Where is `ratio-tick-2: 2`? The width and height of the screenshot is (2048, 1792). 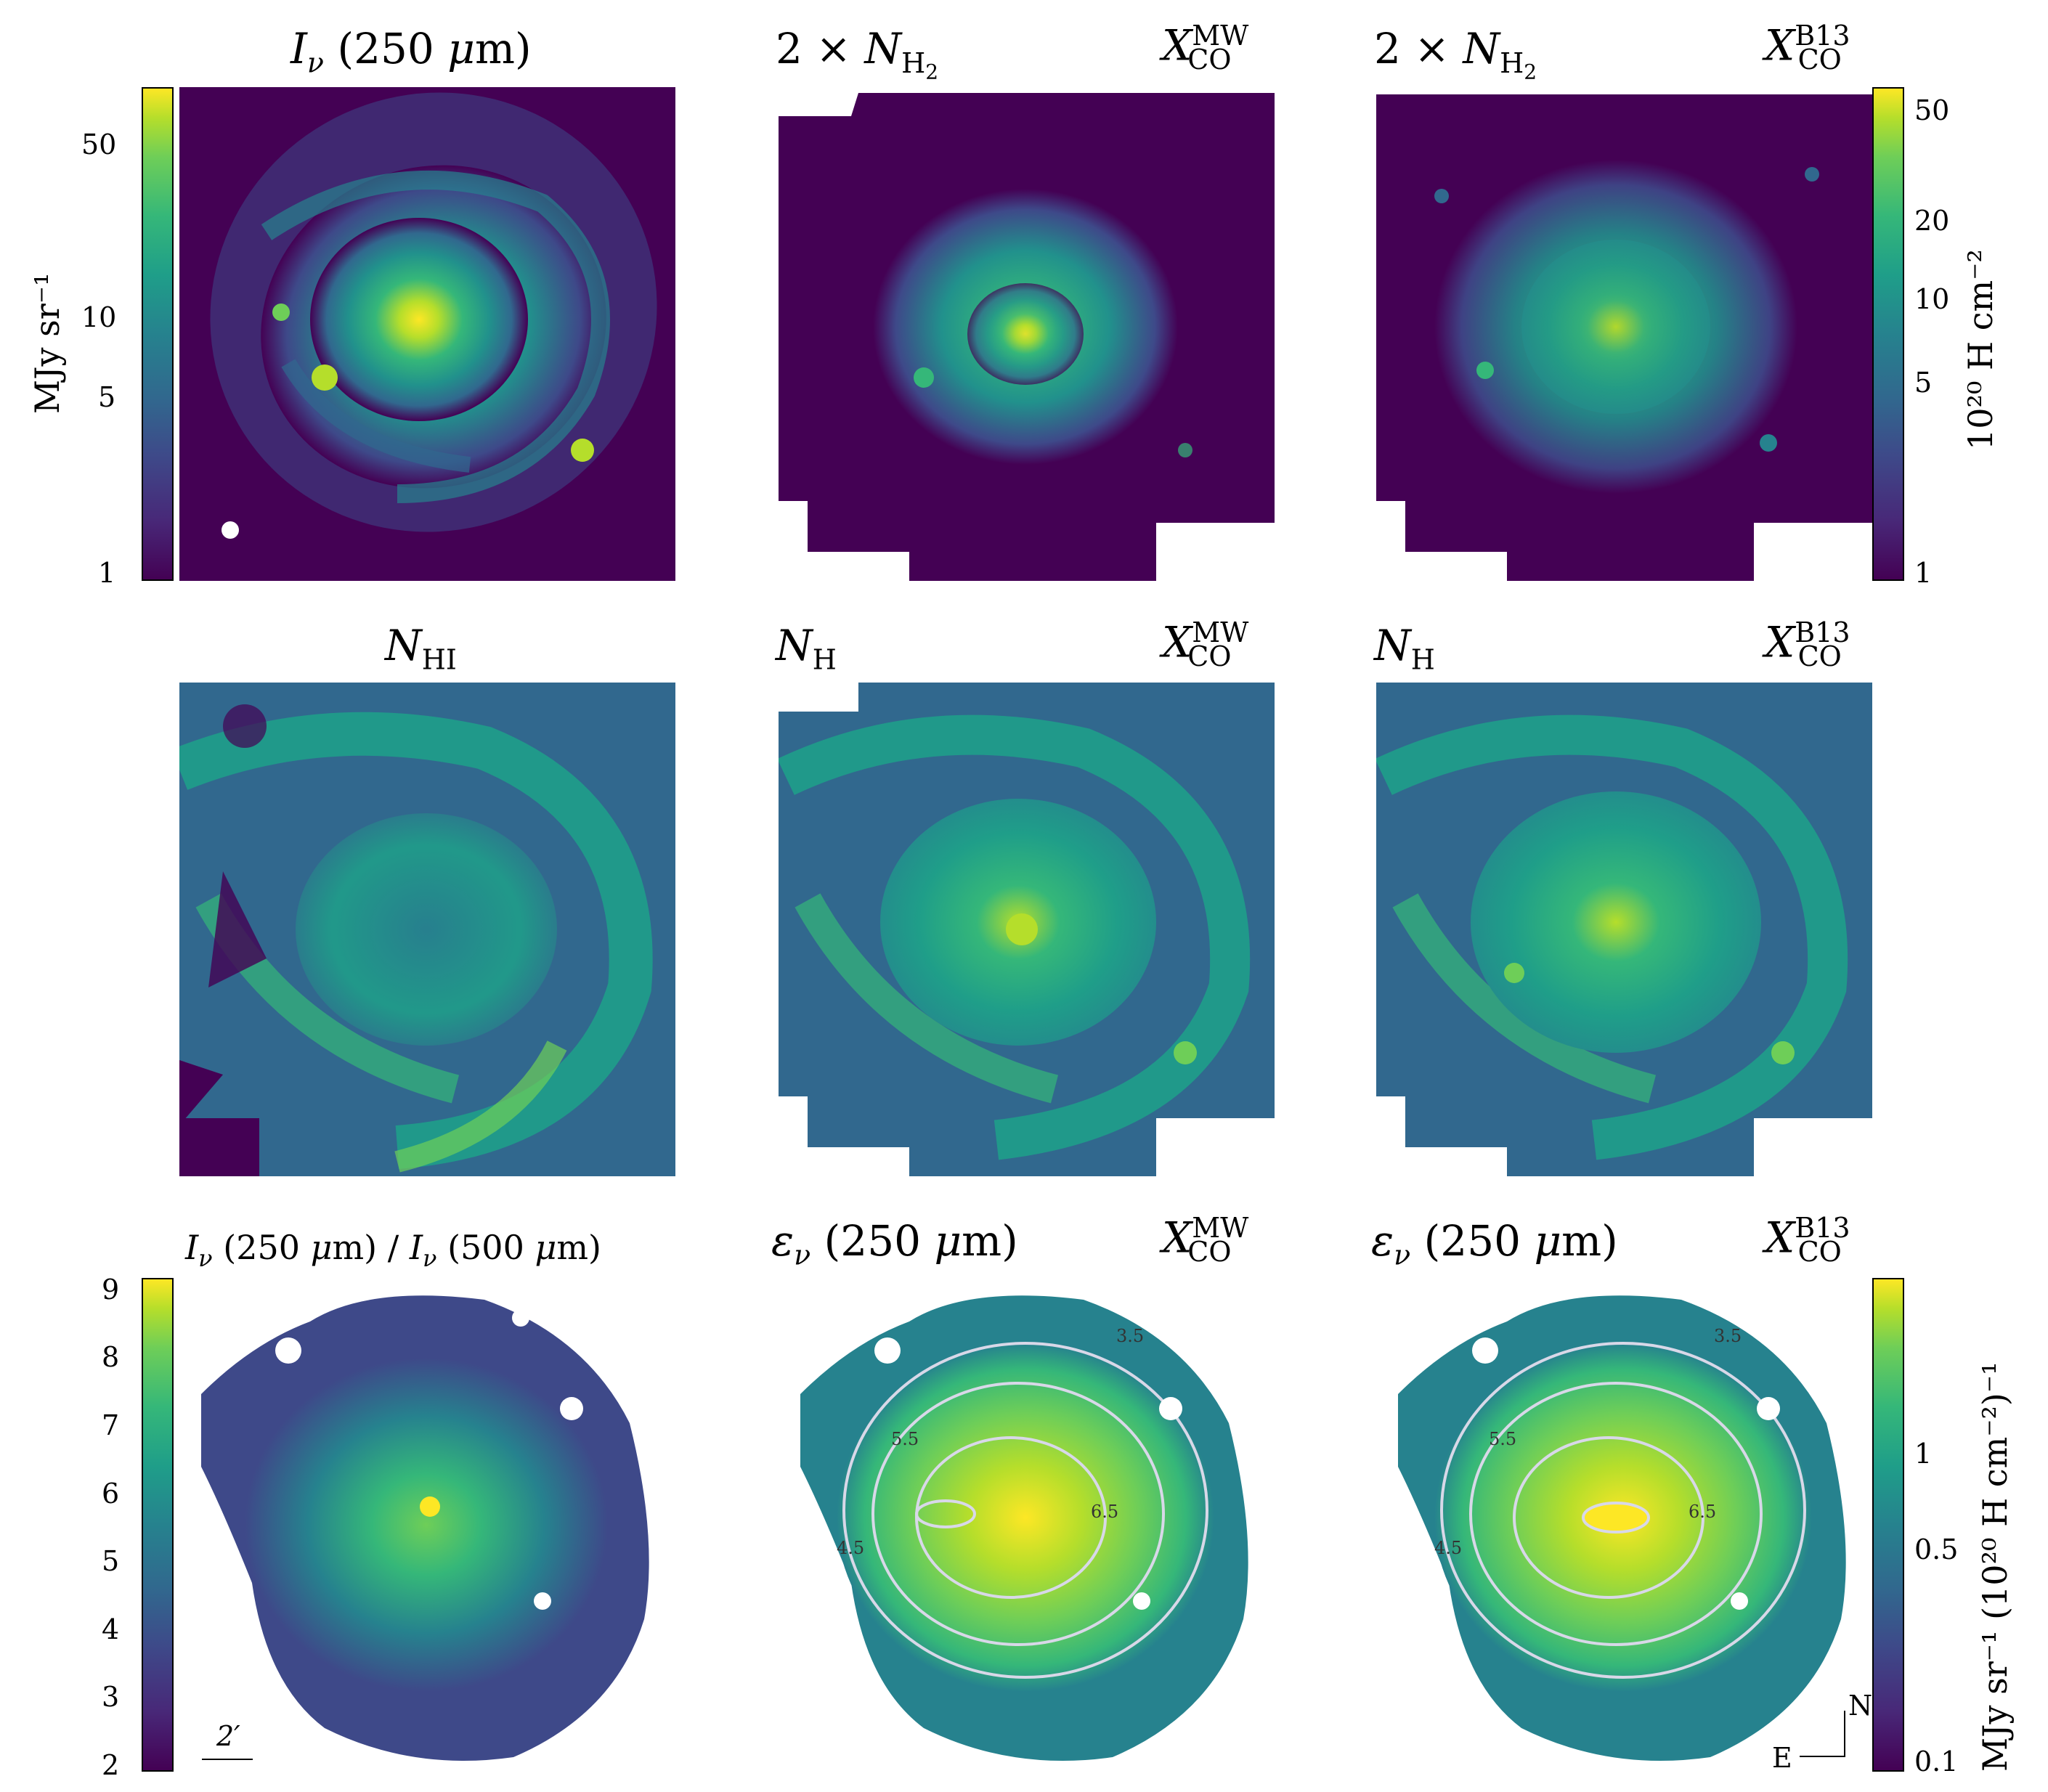 ratio-tick-2: 2 is located at coordinates (111, 1765).